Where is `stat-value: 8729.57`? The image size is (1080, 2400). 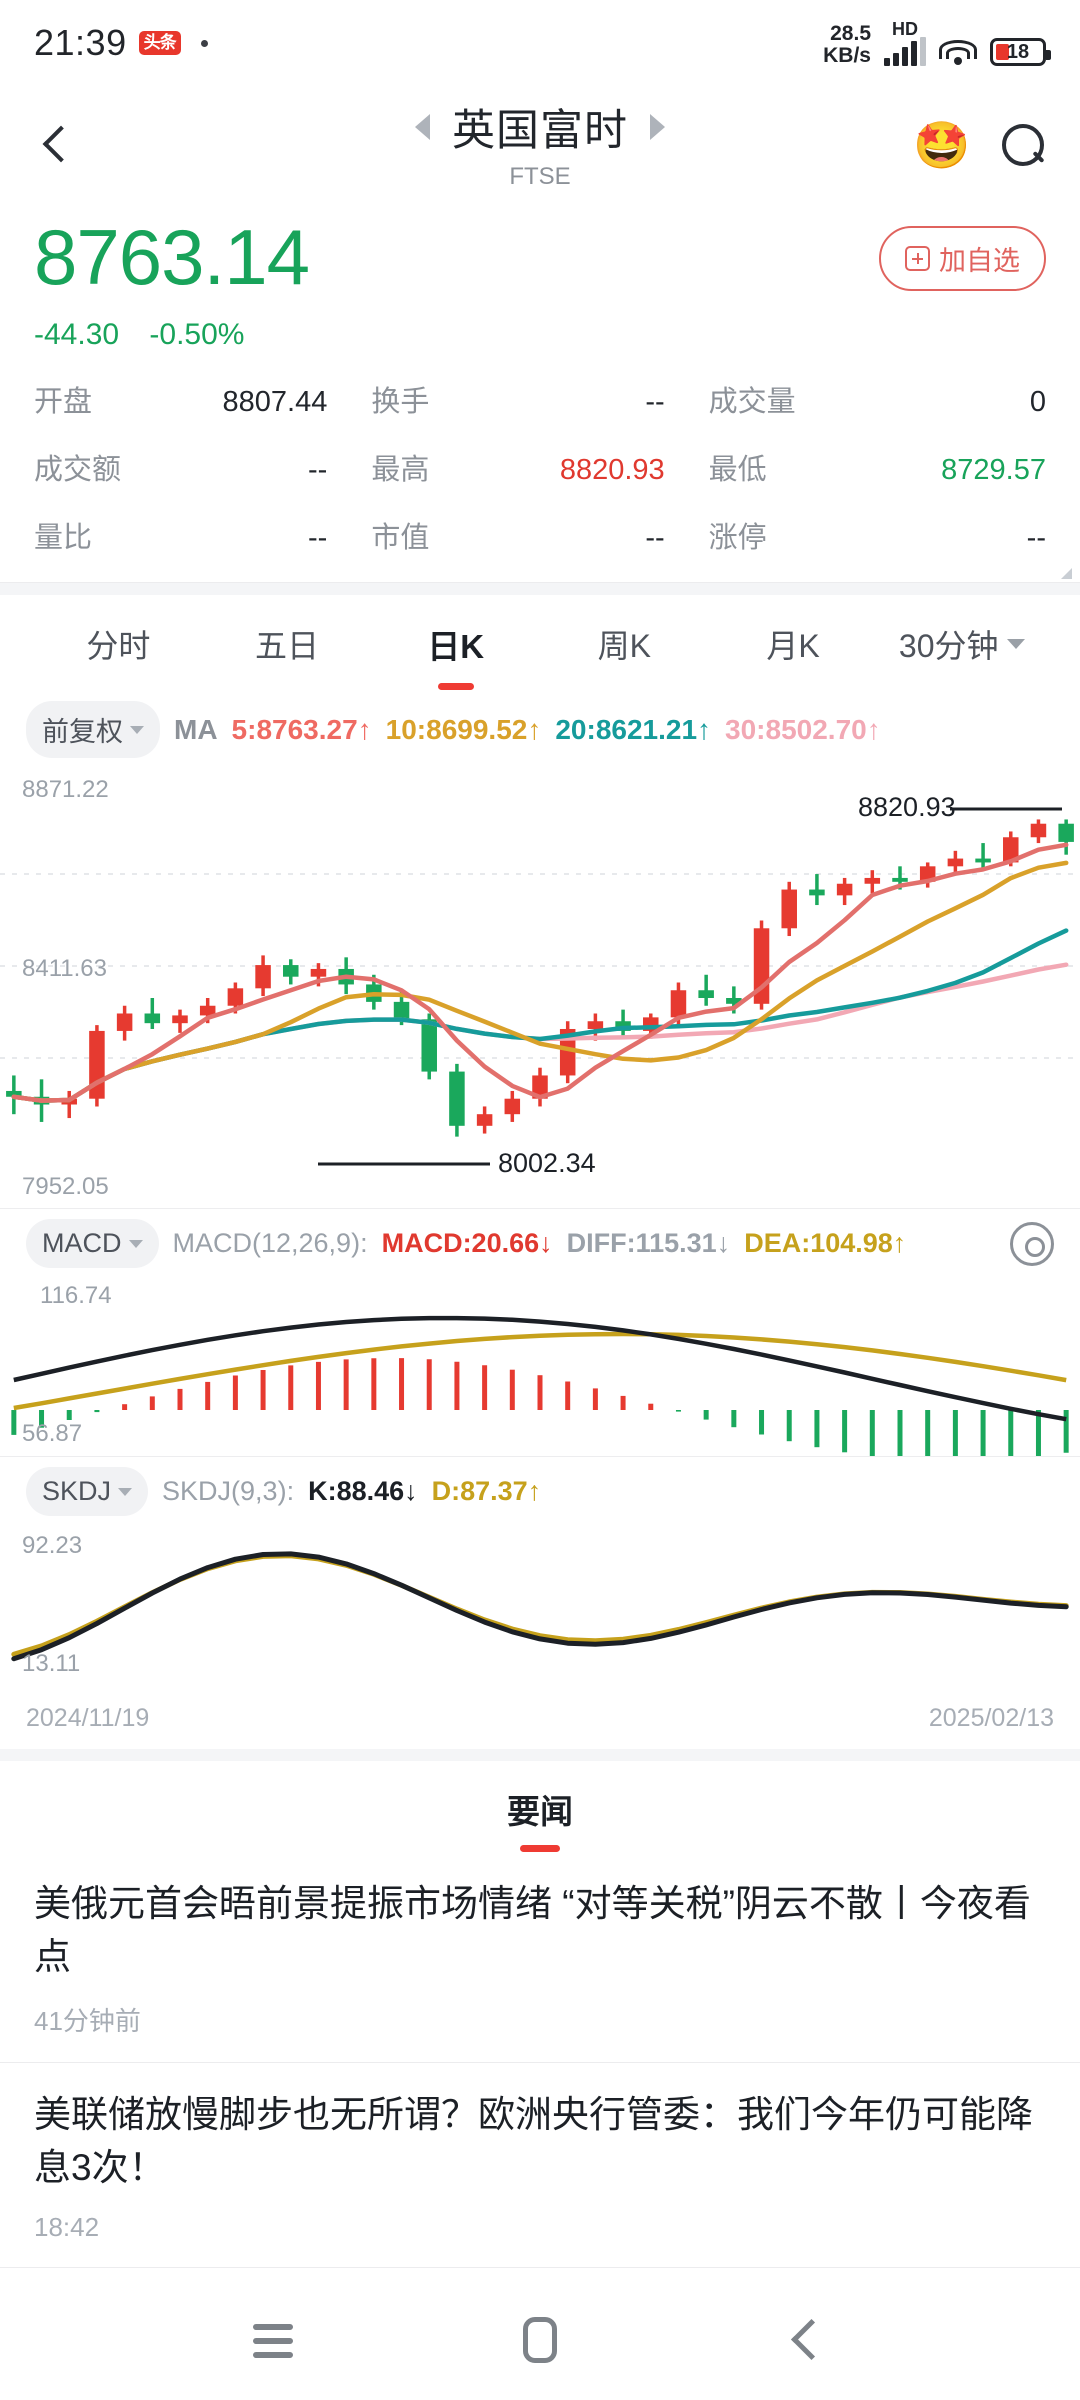
stat-value: 8729.57 is located at coordinates (993, 470).